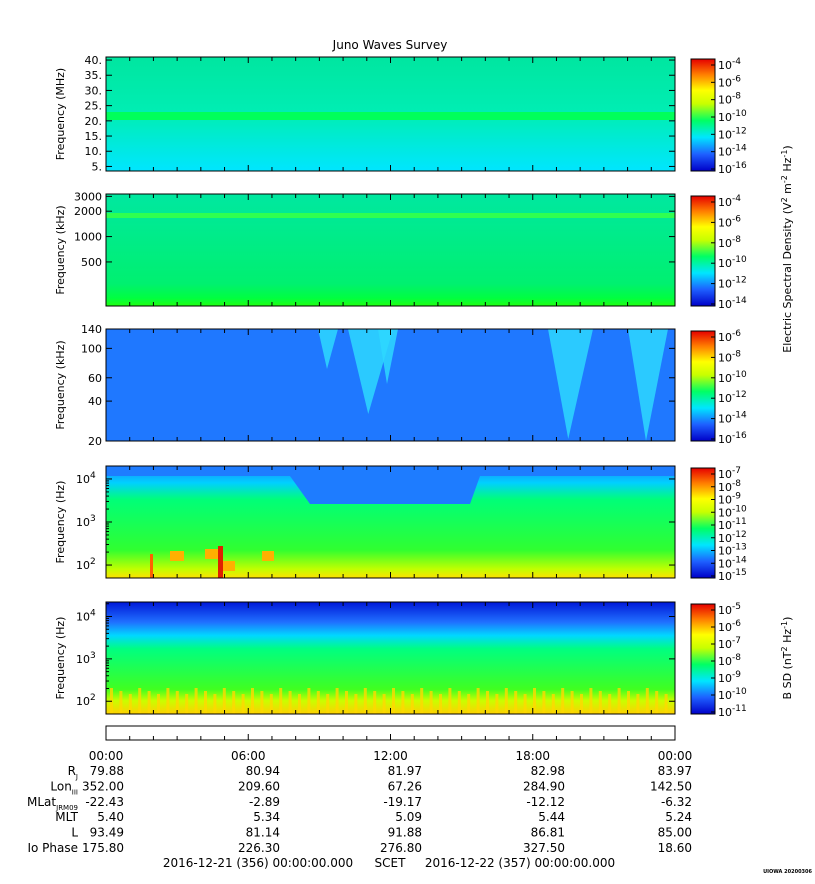  I want to click on y-tick-label: 10., so click(94, 151).